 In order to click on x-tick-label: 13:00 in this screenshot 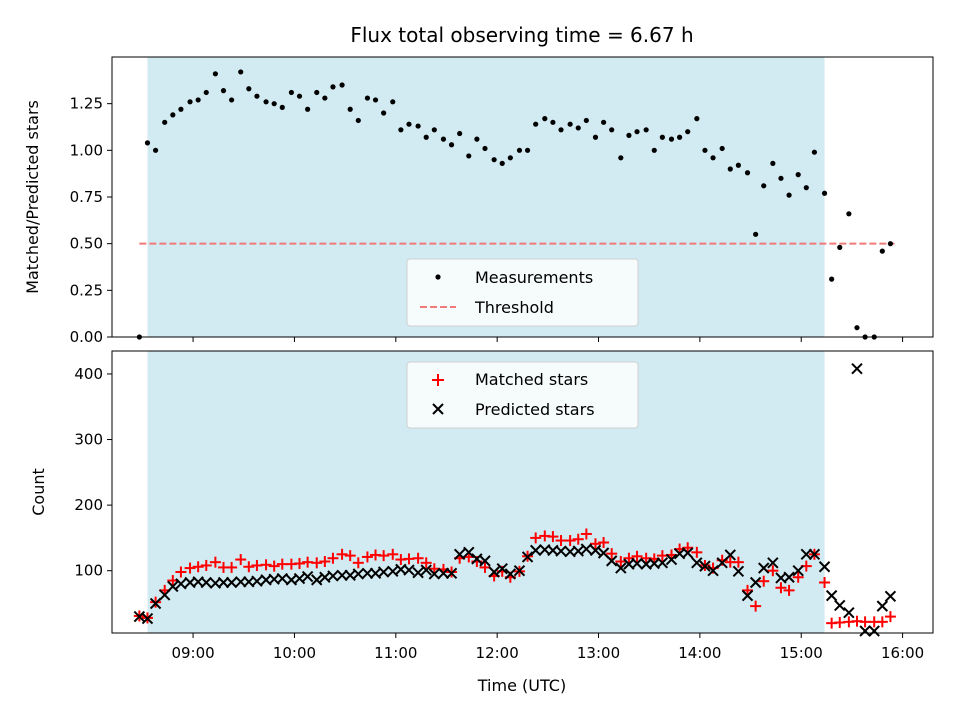, I will do `click(598, 653)`.